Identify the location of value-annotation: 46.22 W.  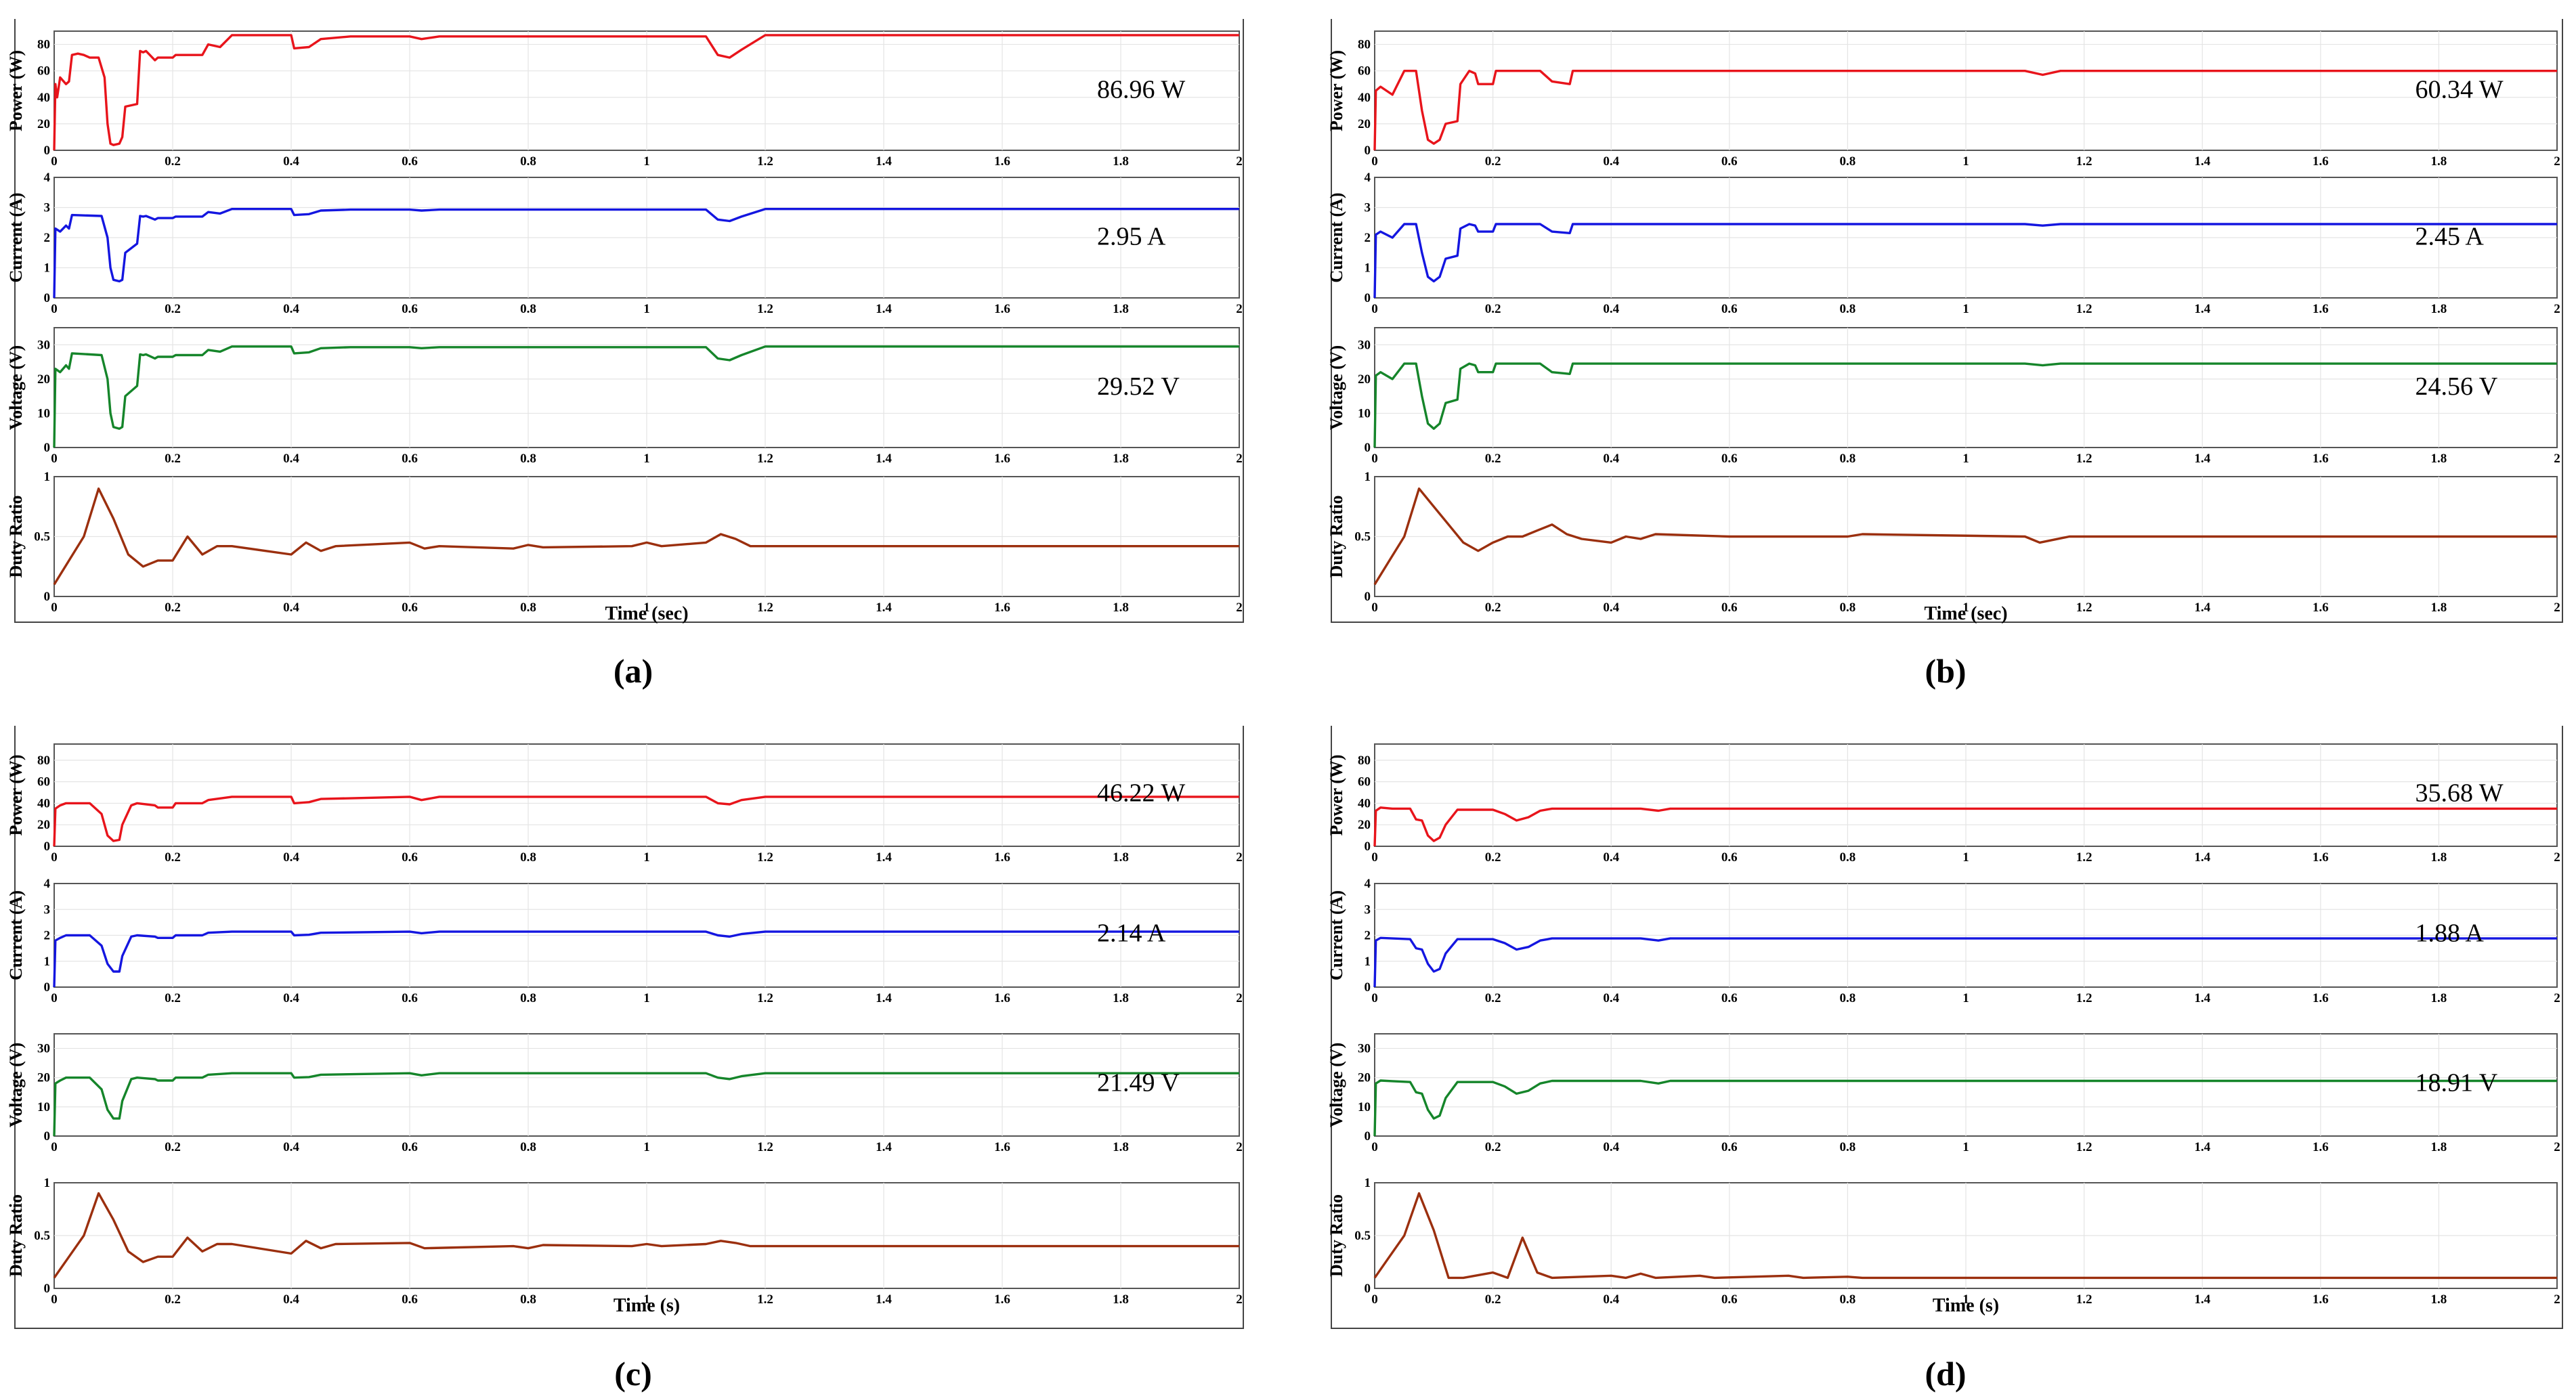
(1141, 793).